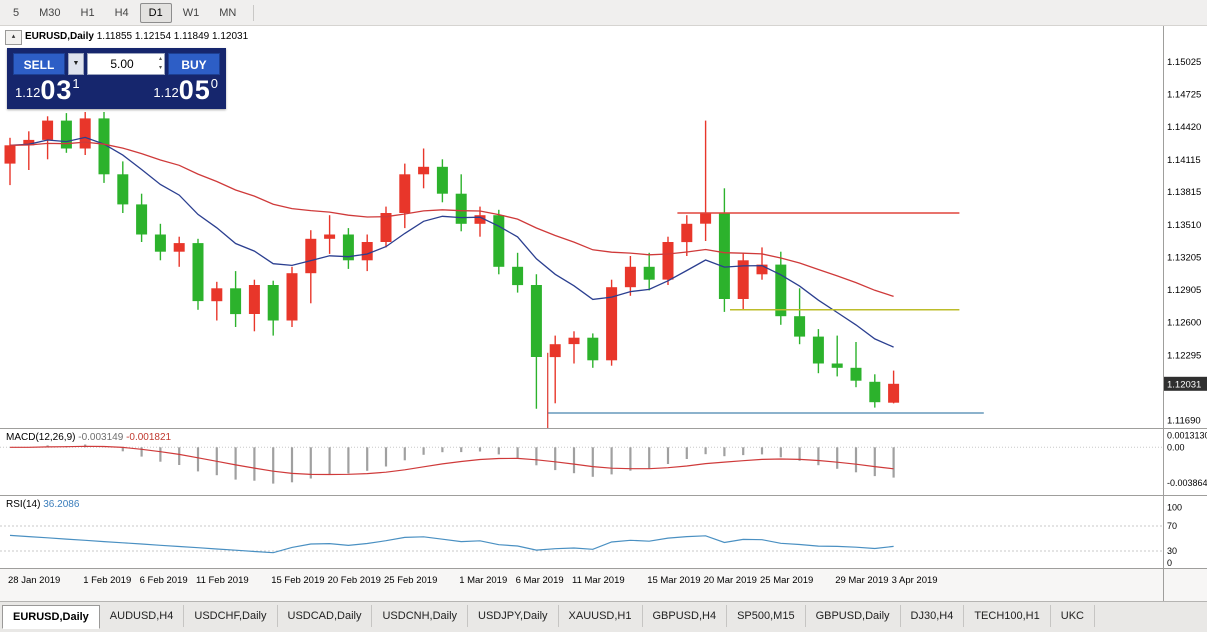 This screenshot has height=632, width=1207. Describe the element at coordinates (861, 580) in the screenshot. I see `svg-text: 29 Mar 2019` at that location.